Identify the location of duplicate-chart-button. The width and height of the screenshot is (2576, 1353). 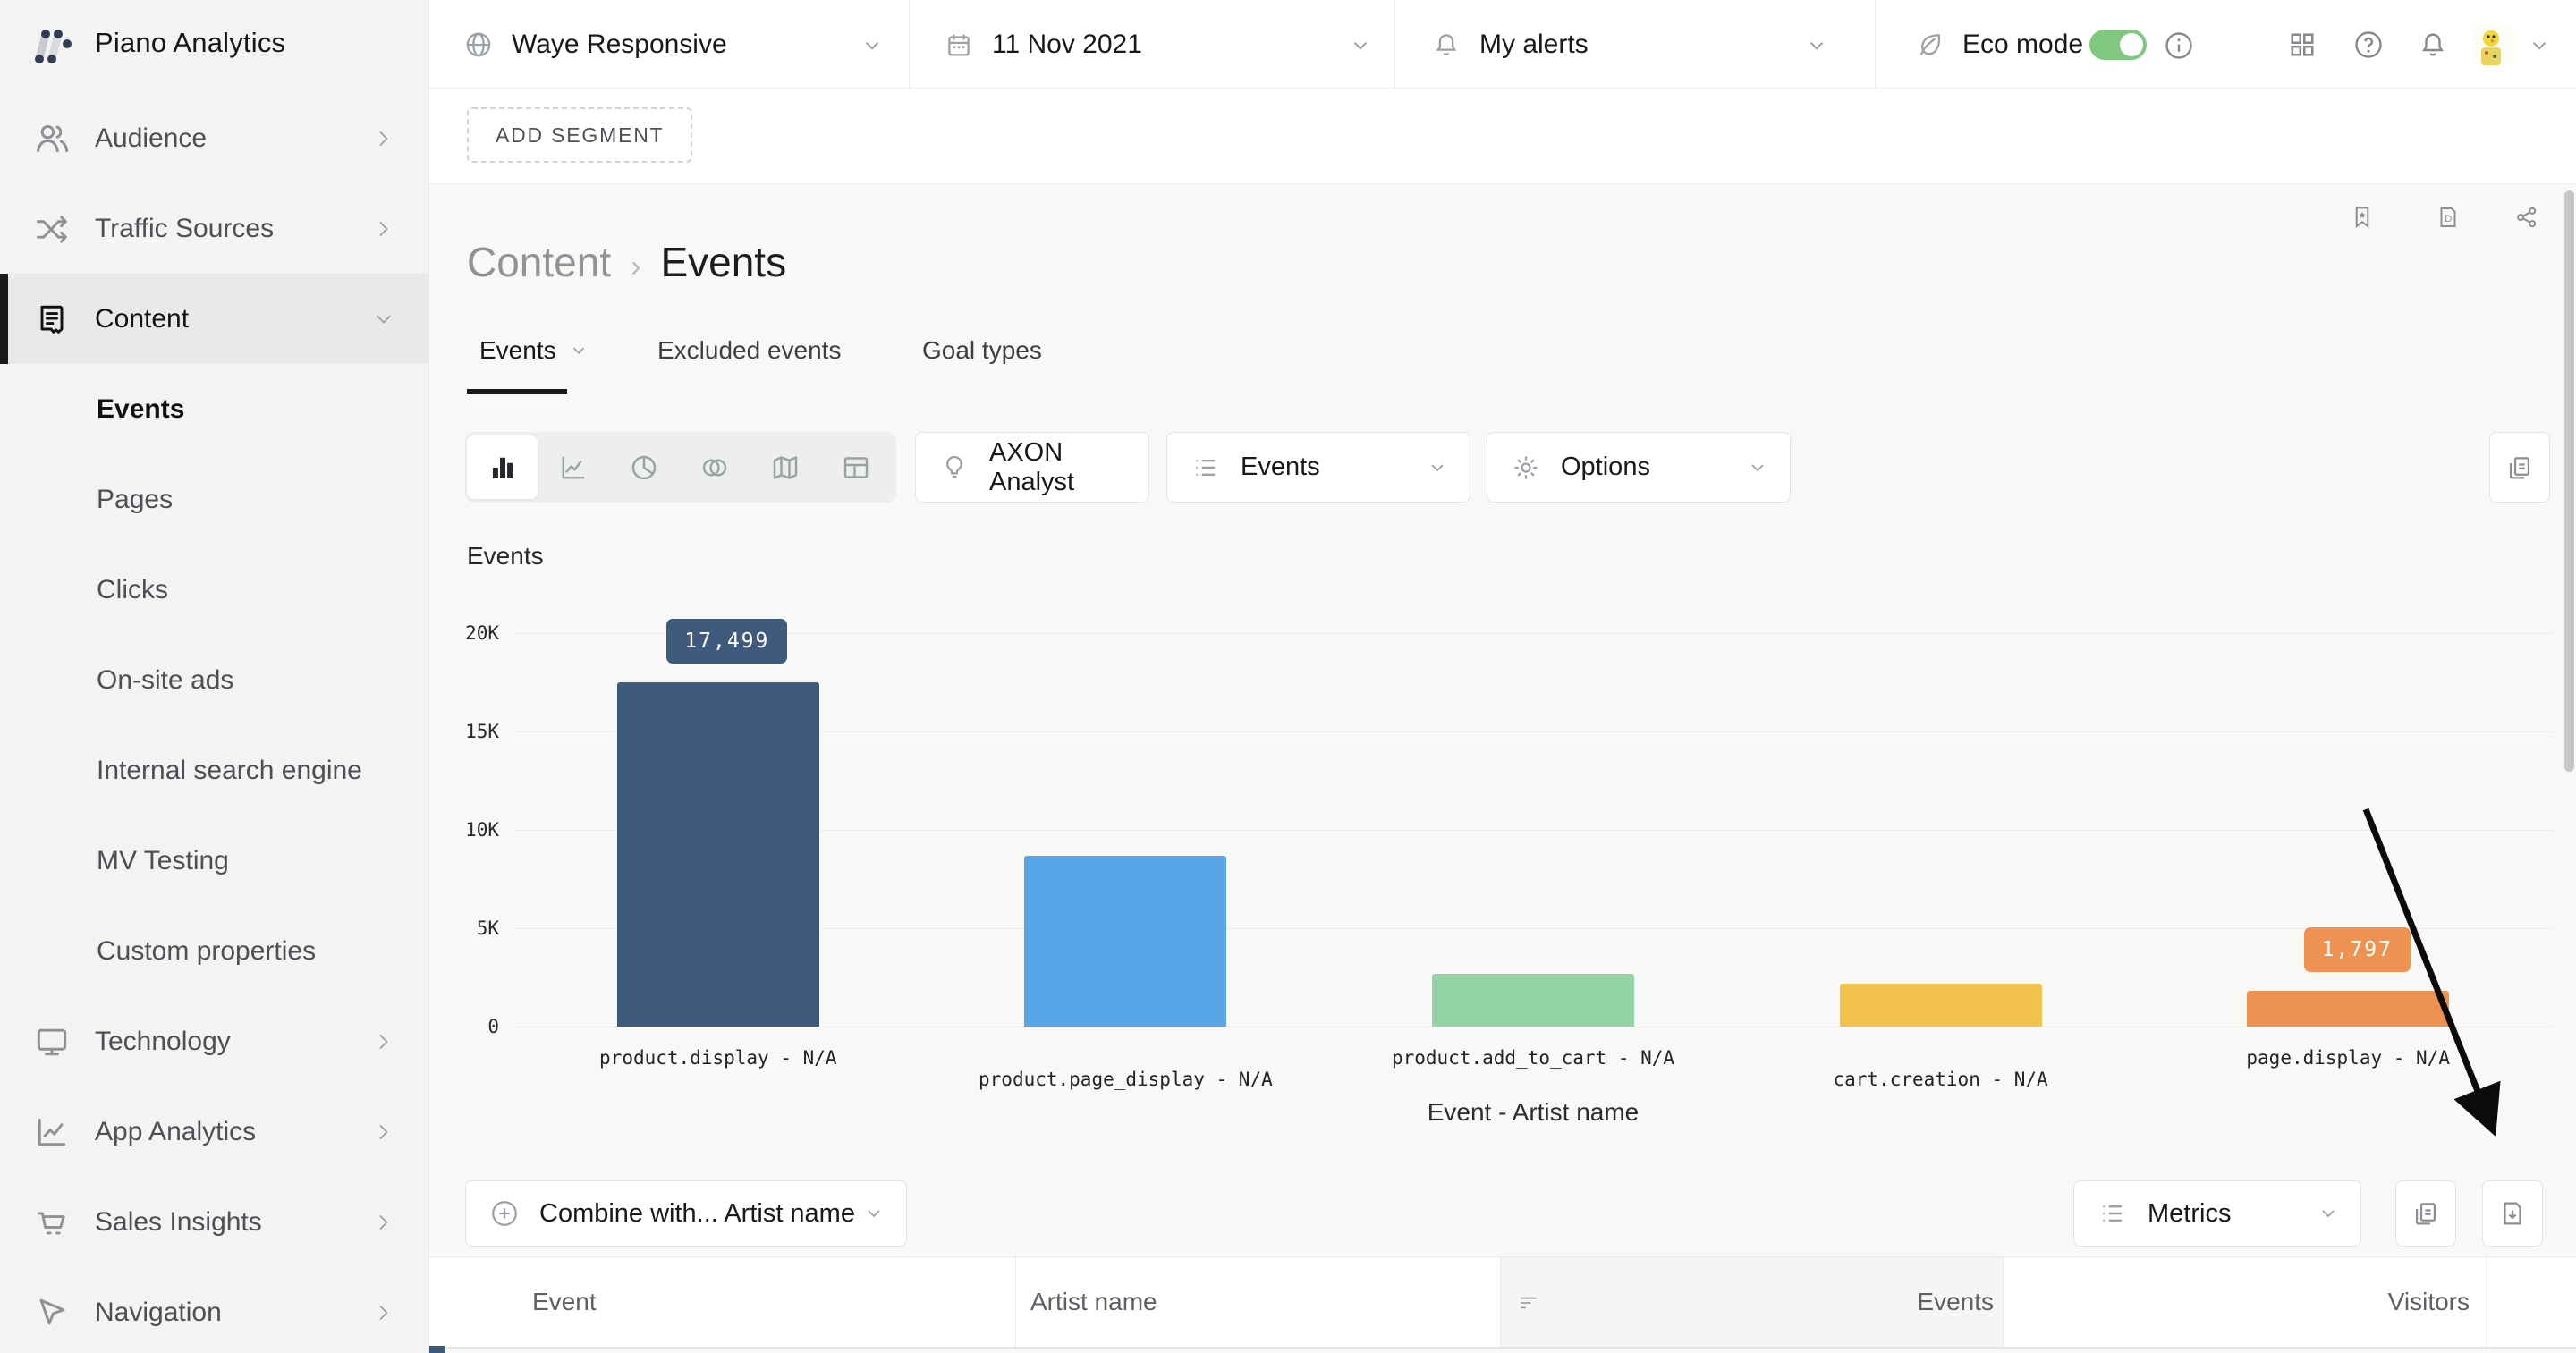
(2519, 467).